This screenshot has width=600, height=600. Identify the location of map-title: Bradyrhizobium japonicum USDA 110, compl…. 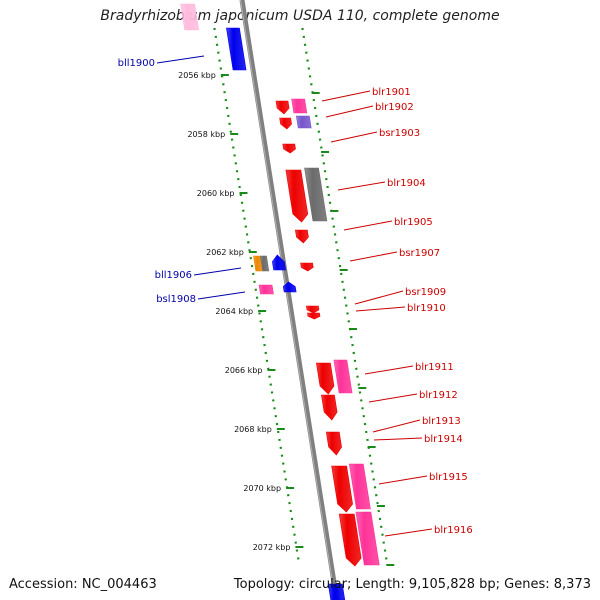
(300, 16).